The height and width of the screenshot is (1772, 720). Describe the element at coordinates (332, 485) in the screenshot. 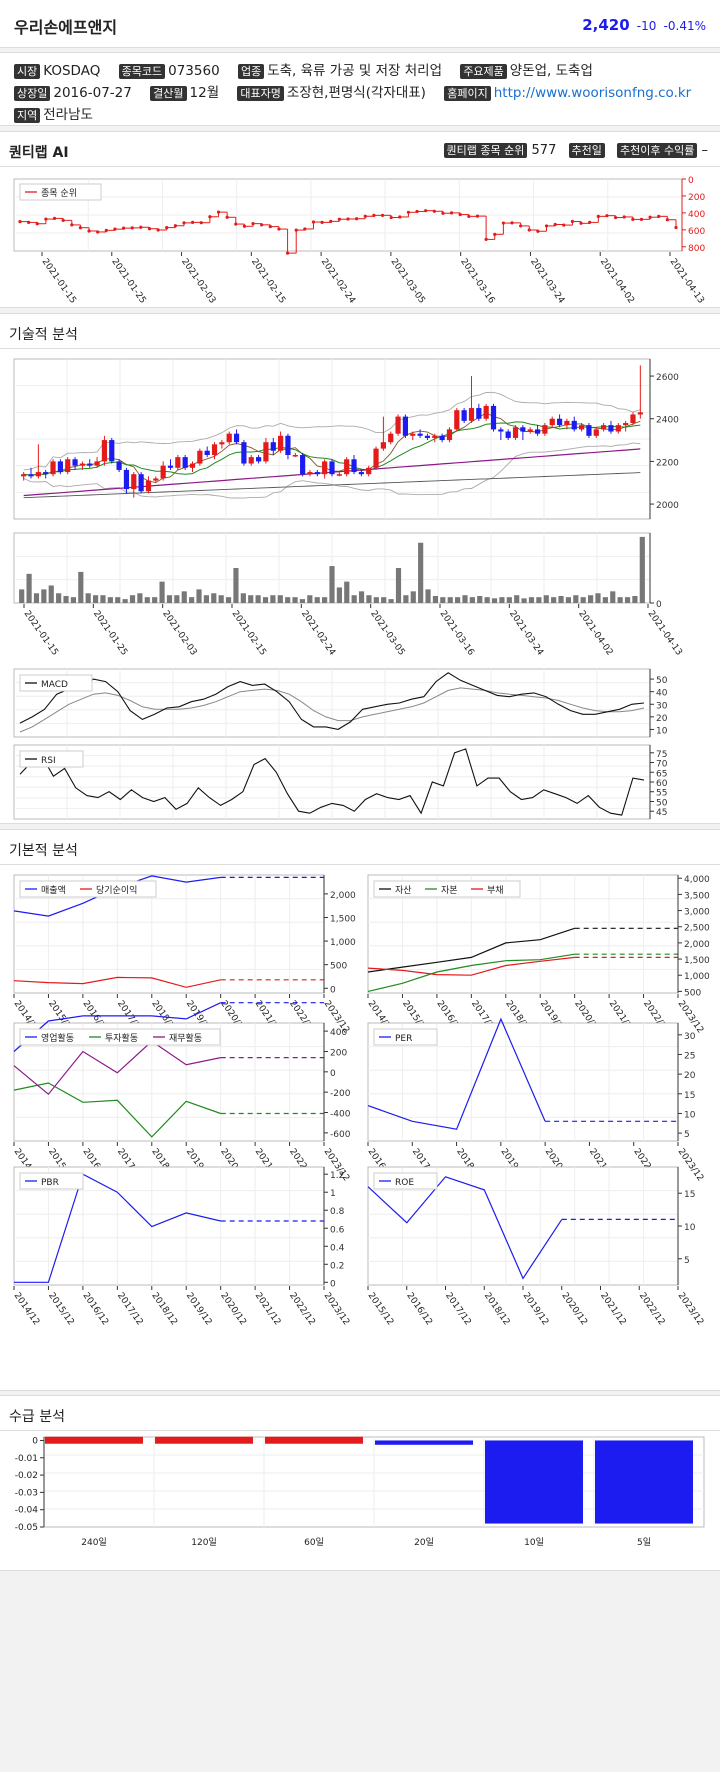

I see `price-ma120` at that location.